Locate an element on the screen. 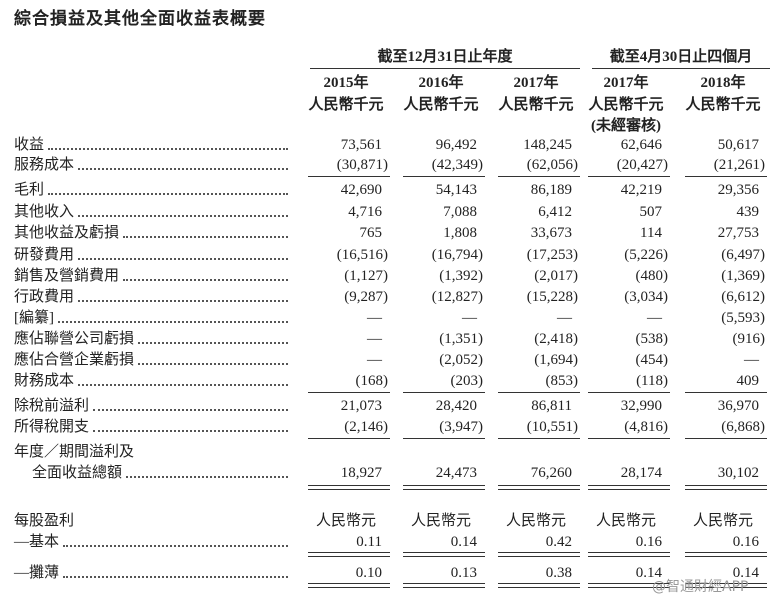 This screenshot has height=606, width=775. row-label: 其他收入 is located at coordinates (151, 212).